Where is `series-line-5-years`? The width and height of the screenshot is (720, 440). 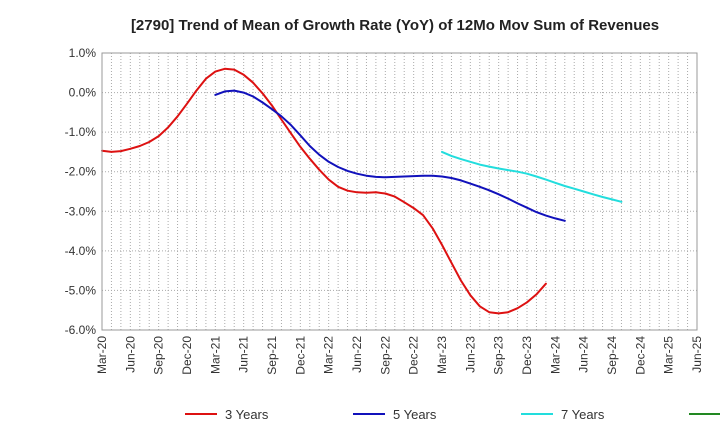 series-line-5-years is located at coordinates (390, 155).